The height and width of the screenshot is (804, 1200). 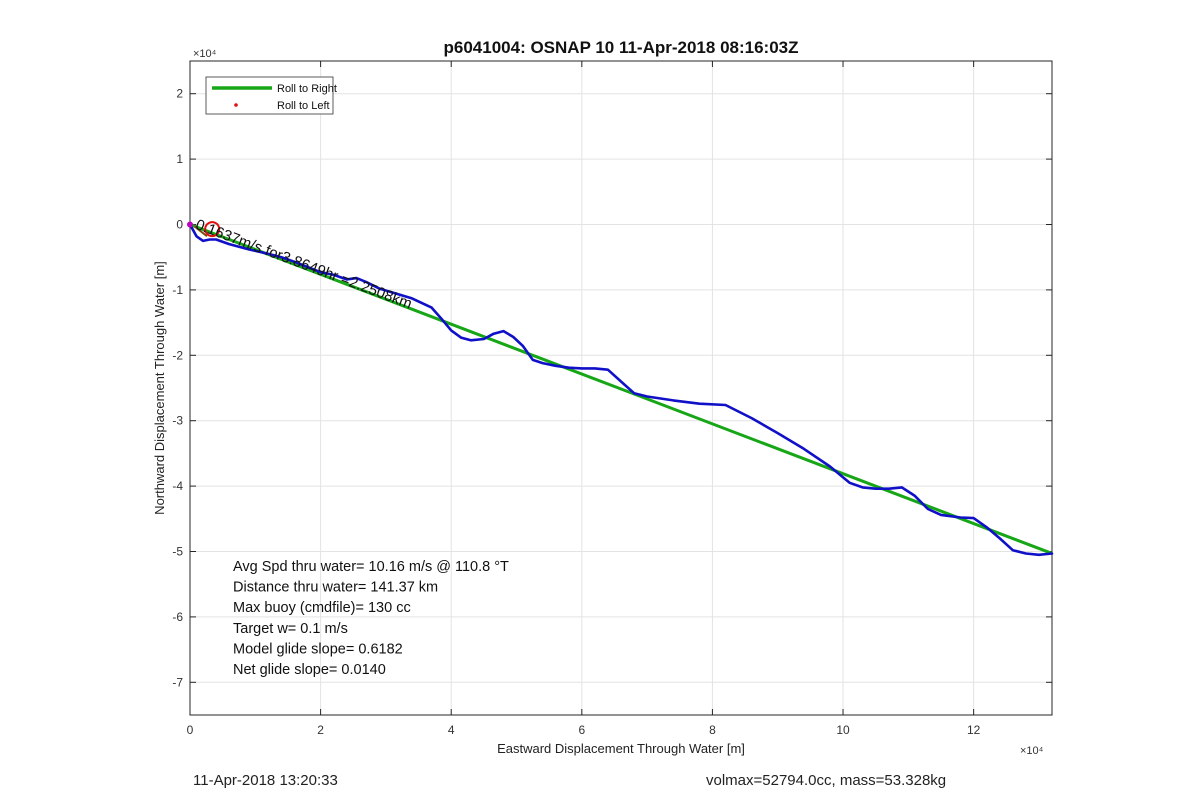 I want to click on legend-label-roll-right: Roll to Right, so click(x=307, y=89).